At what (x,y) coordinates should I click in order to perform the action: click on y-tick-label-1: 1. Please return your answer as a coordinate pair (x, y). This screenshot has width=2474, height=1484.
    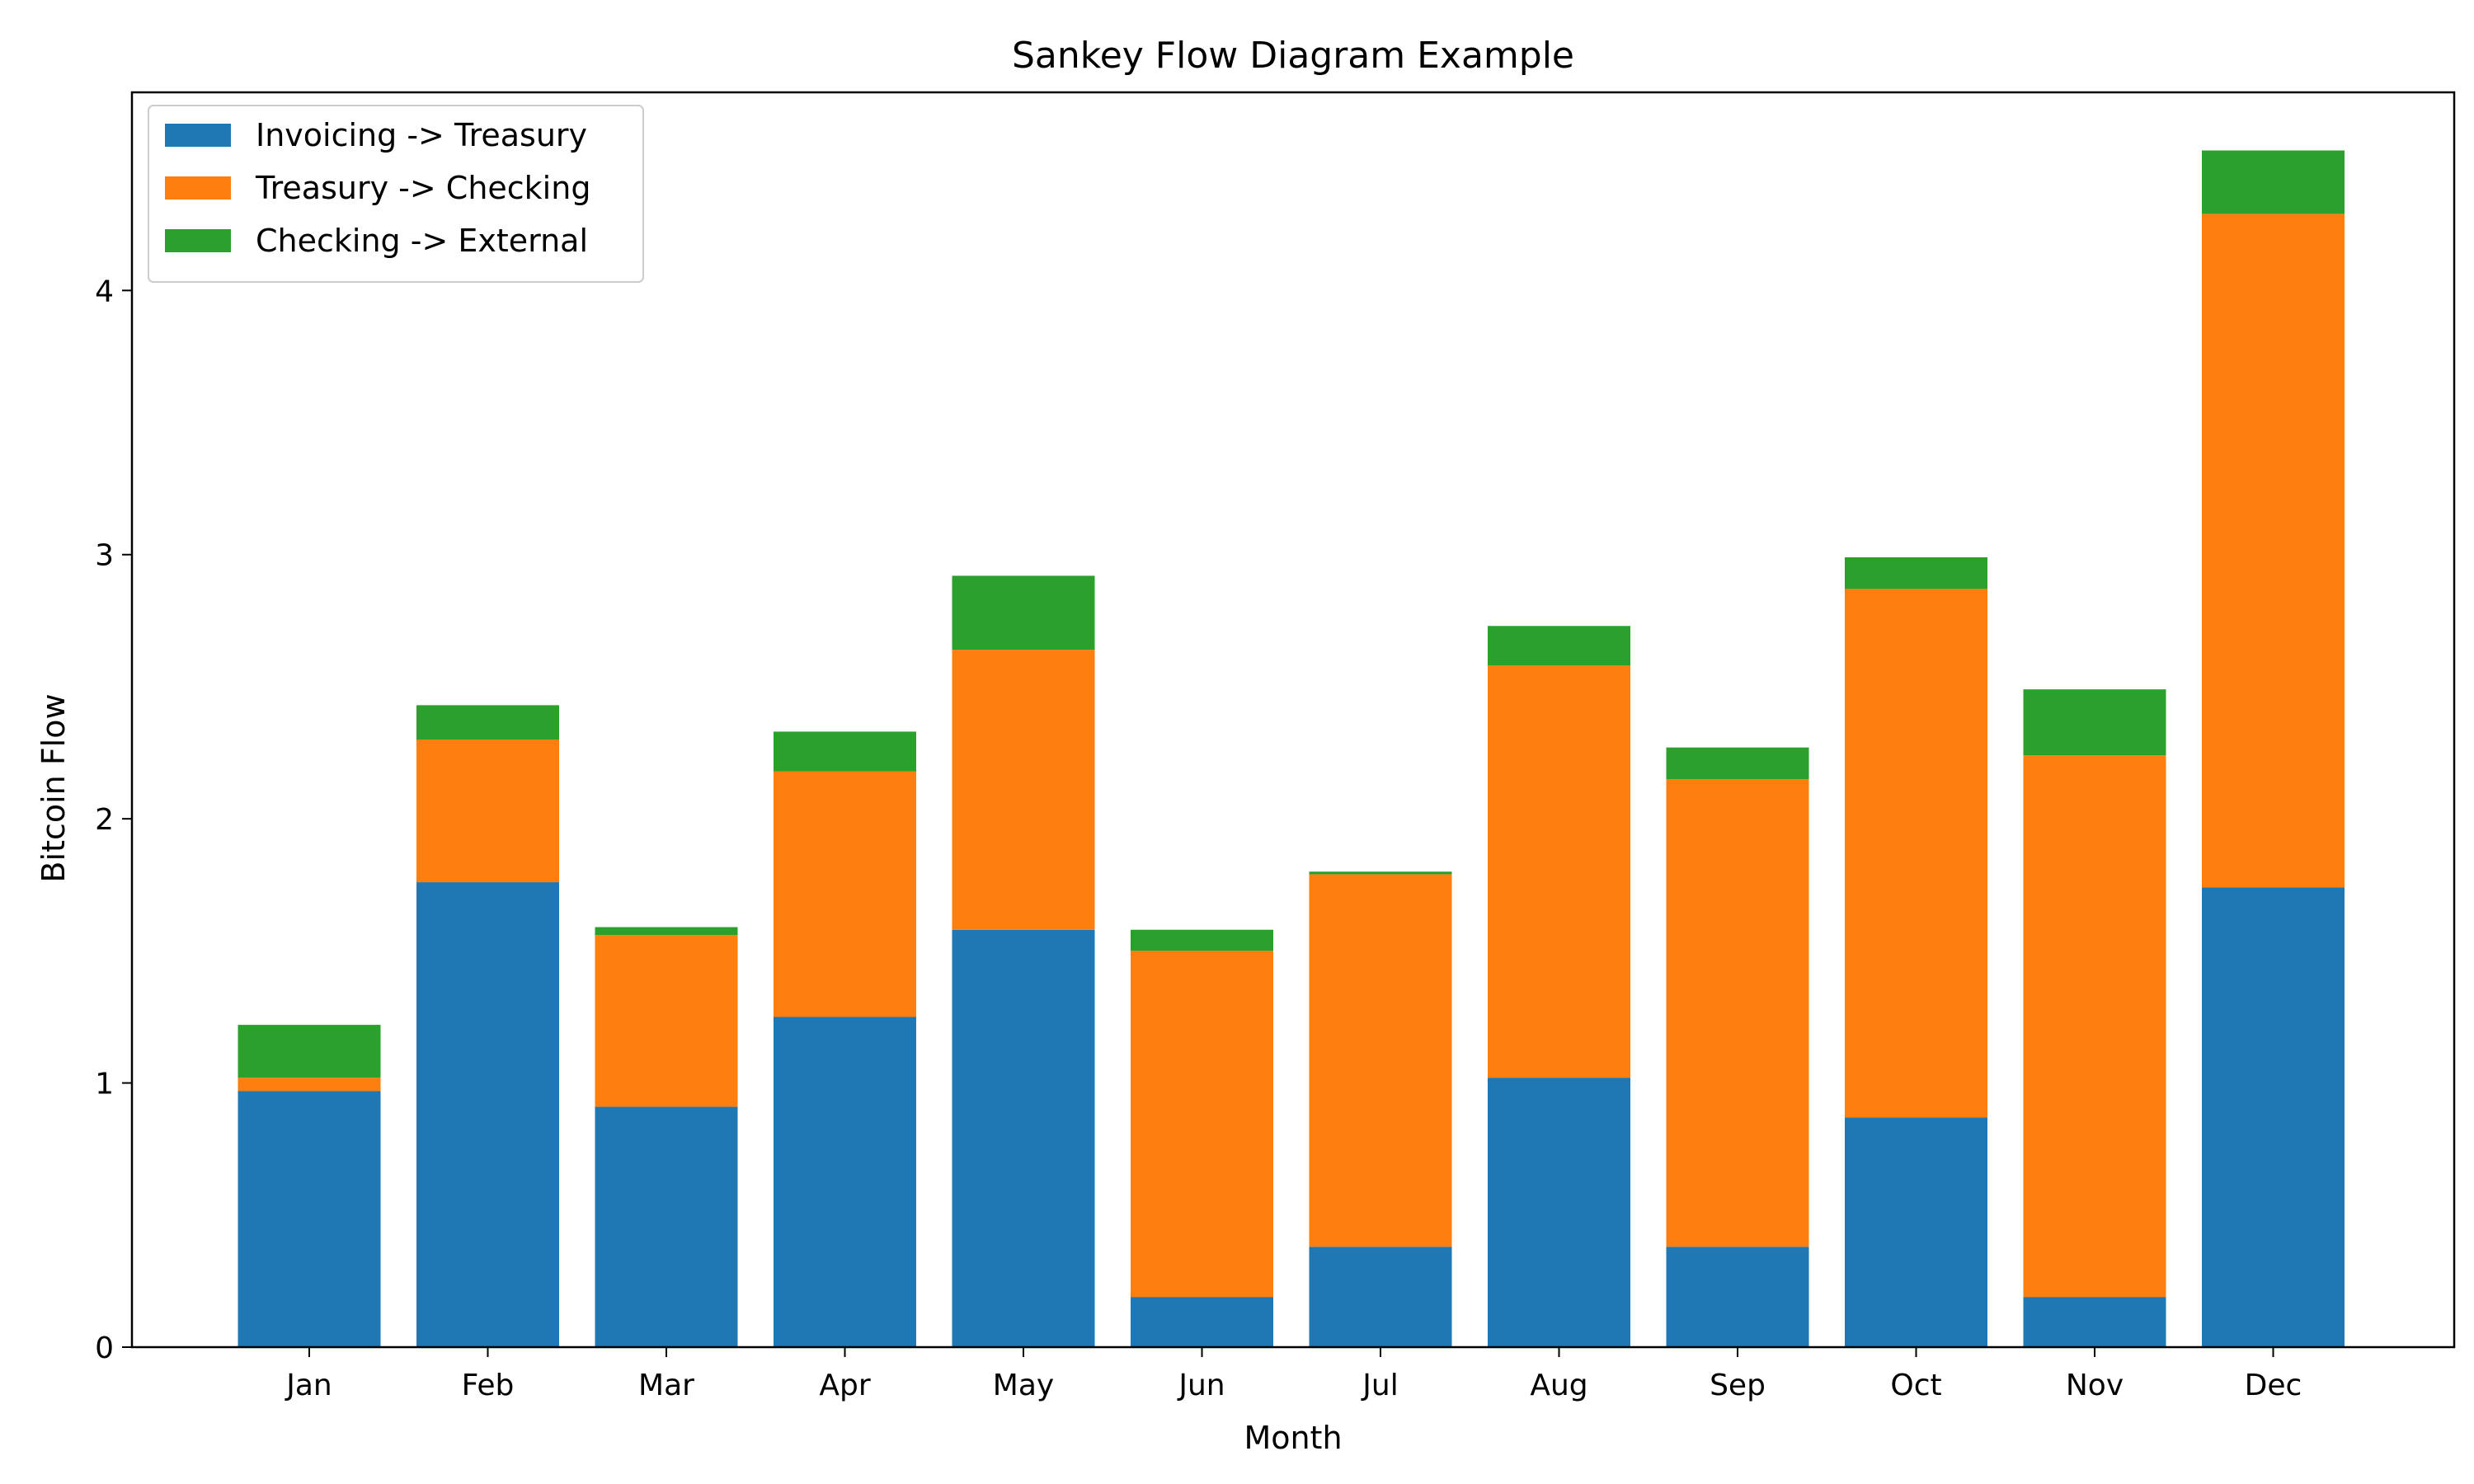
    Looking at the image, I should click on (104, 1084).